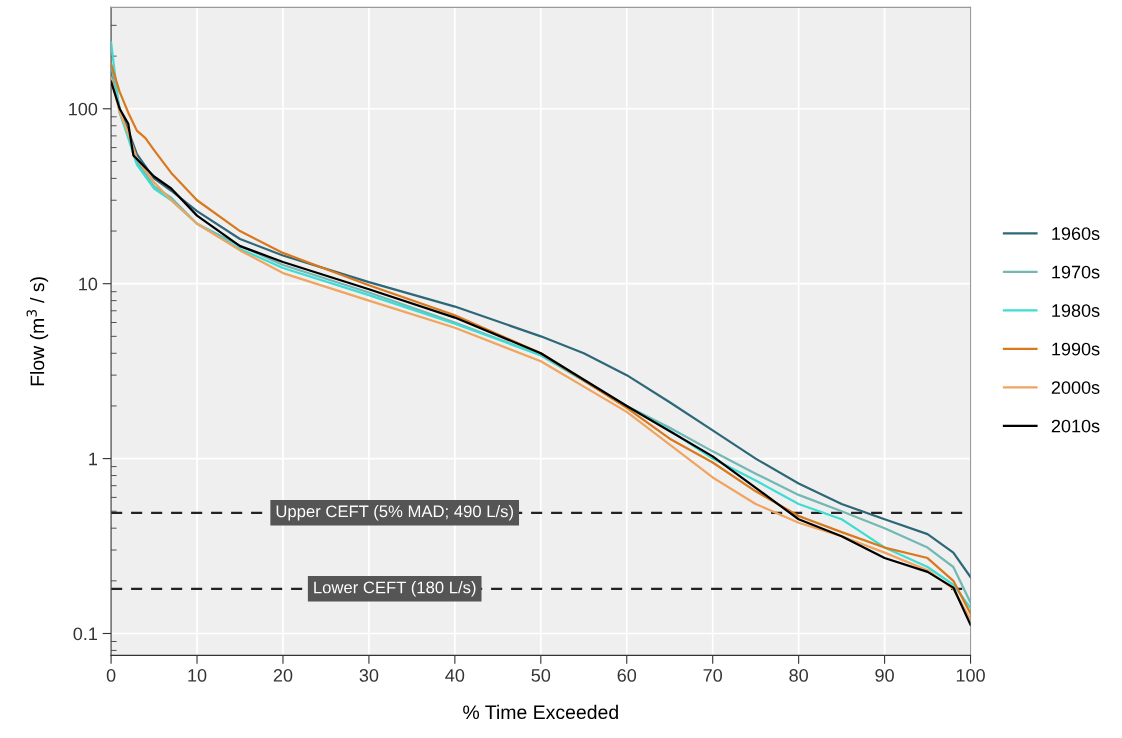 The image size is (1122, 738). I want to click on x-tick-label: 60, so click(627, 675).